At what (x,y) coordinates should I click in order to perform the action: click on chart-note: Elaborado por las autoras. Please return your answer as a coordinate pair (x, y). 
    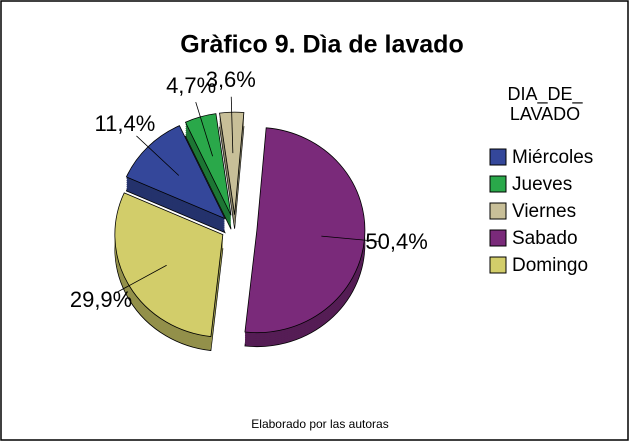
    Looking at the image, I should click on (319, 424).